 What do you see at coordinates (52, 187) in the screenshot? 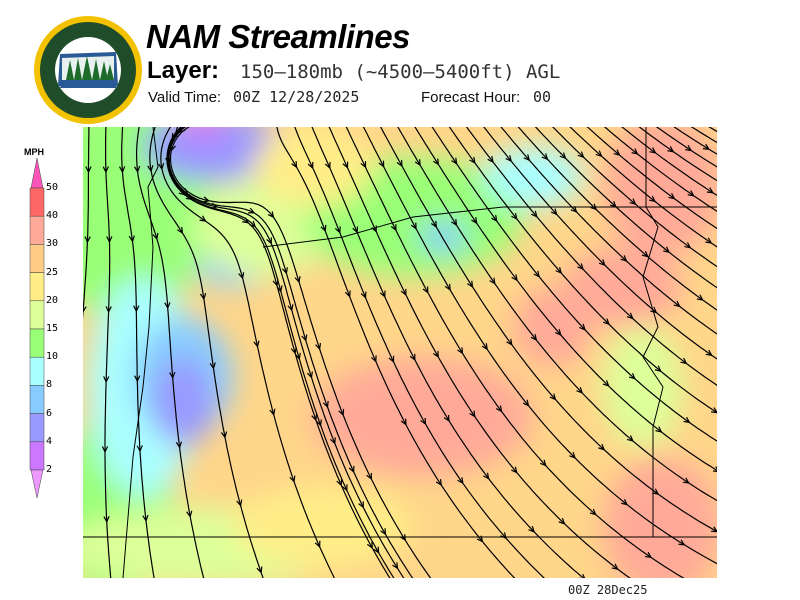
I see `legend-tick-label: 50` at bounding box center [52, 187].